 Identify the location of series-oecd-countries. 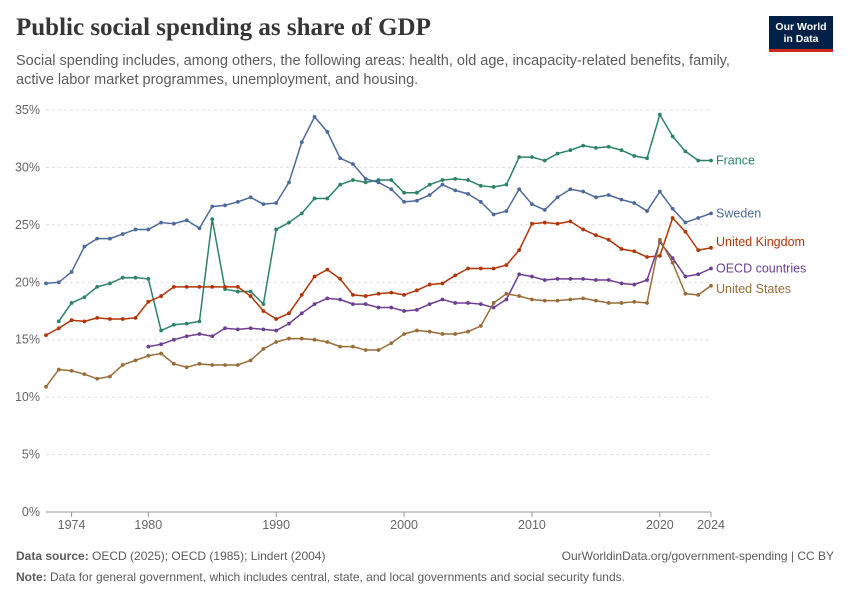
(429, 294).